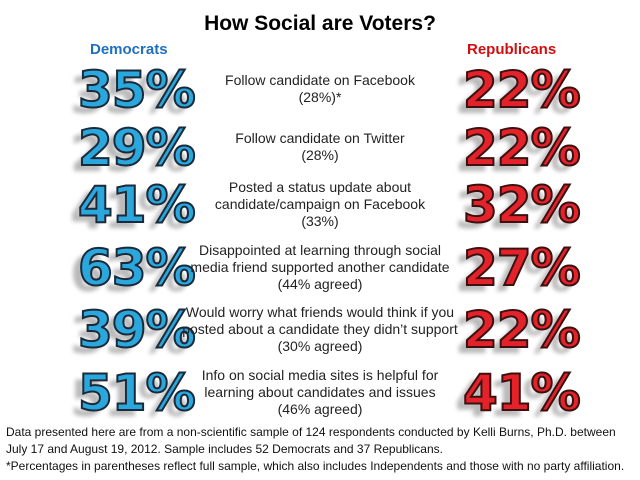 The height and width of the screenshot is (480, 640). I want to click on democrat-value: 51%, so click(137, 393).